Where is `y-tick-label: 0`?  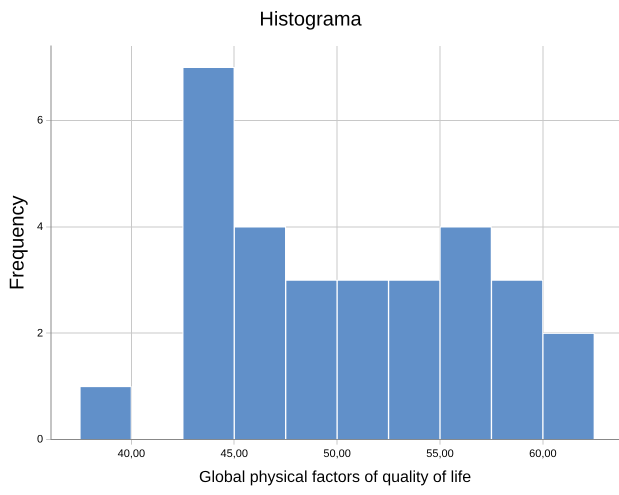
y-tick-label: 0 is located at coordinates (40, 440).